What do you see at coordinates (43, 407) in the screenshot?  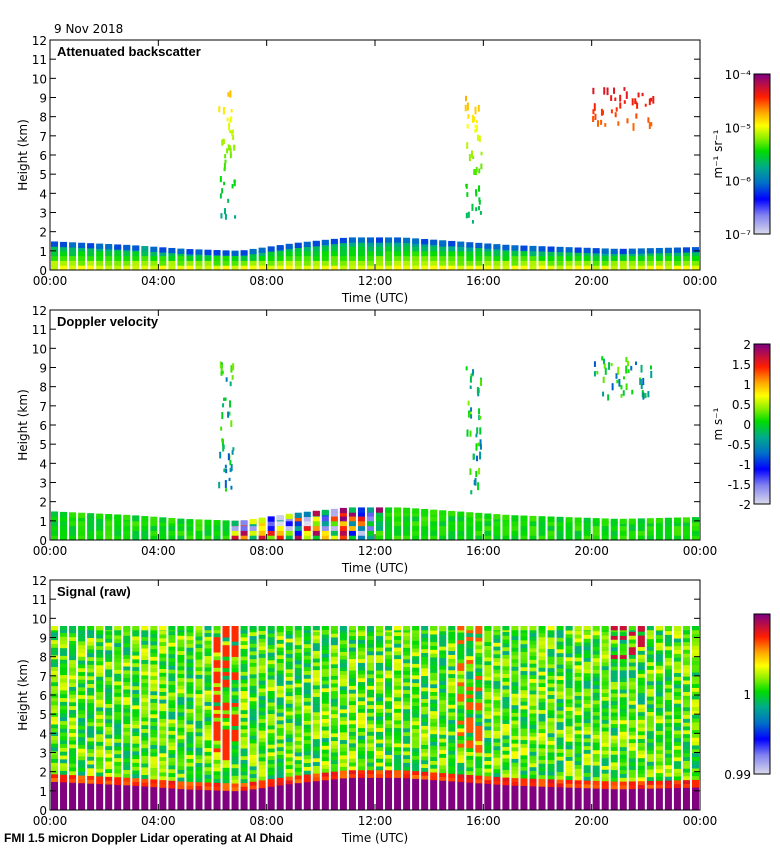 I see `y-tick-label: 7` at bounding box center [43, 407].